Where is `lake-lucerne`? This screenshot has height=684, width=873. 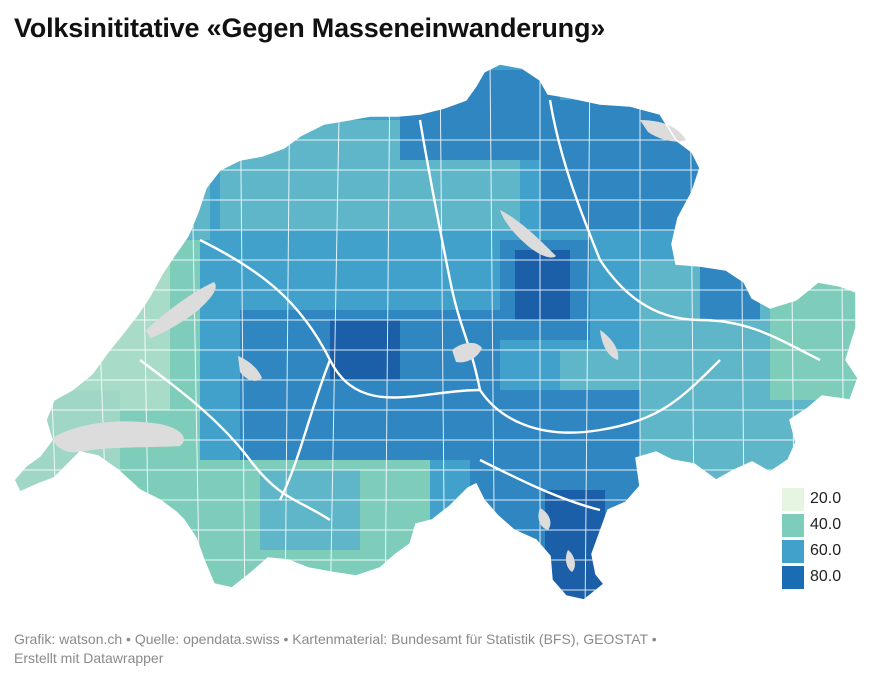 lake-lucerne is located at coordinates (467, 352).